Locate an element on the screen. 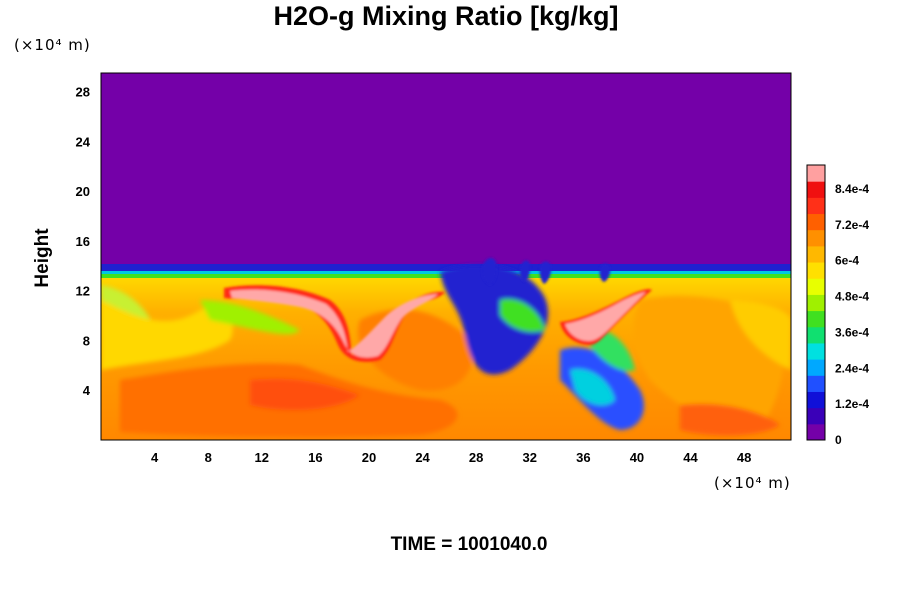 The width and height of the screenshot is (900, 600). yellow-patch-left is located at coordinates (167, 335).